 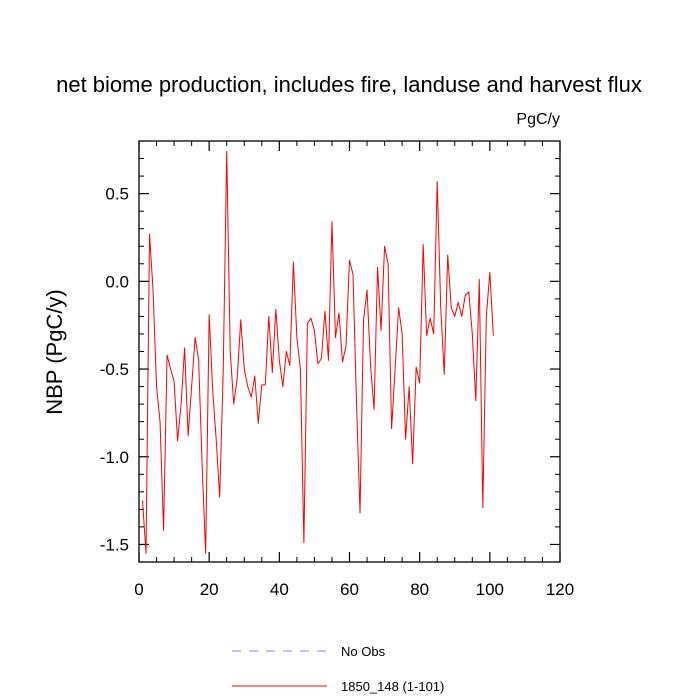 I want to click on legend-label: No Obs, so click(x=363, y=651).